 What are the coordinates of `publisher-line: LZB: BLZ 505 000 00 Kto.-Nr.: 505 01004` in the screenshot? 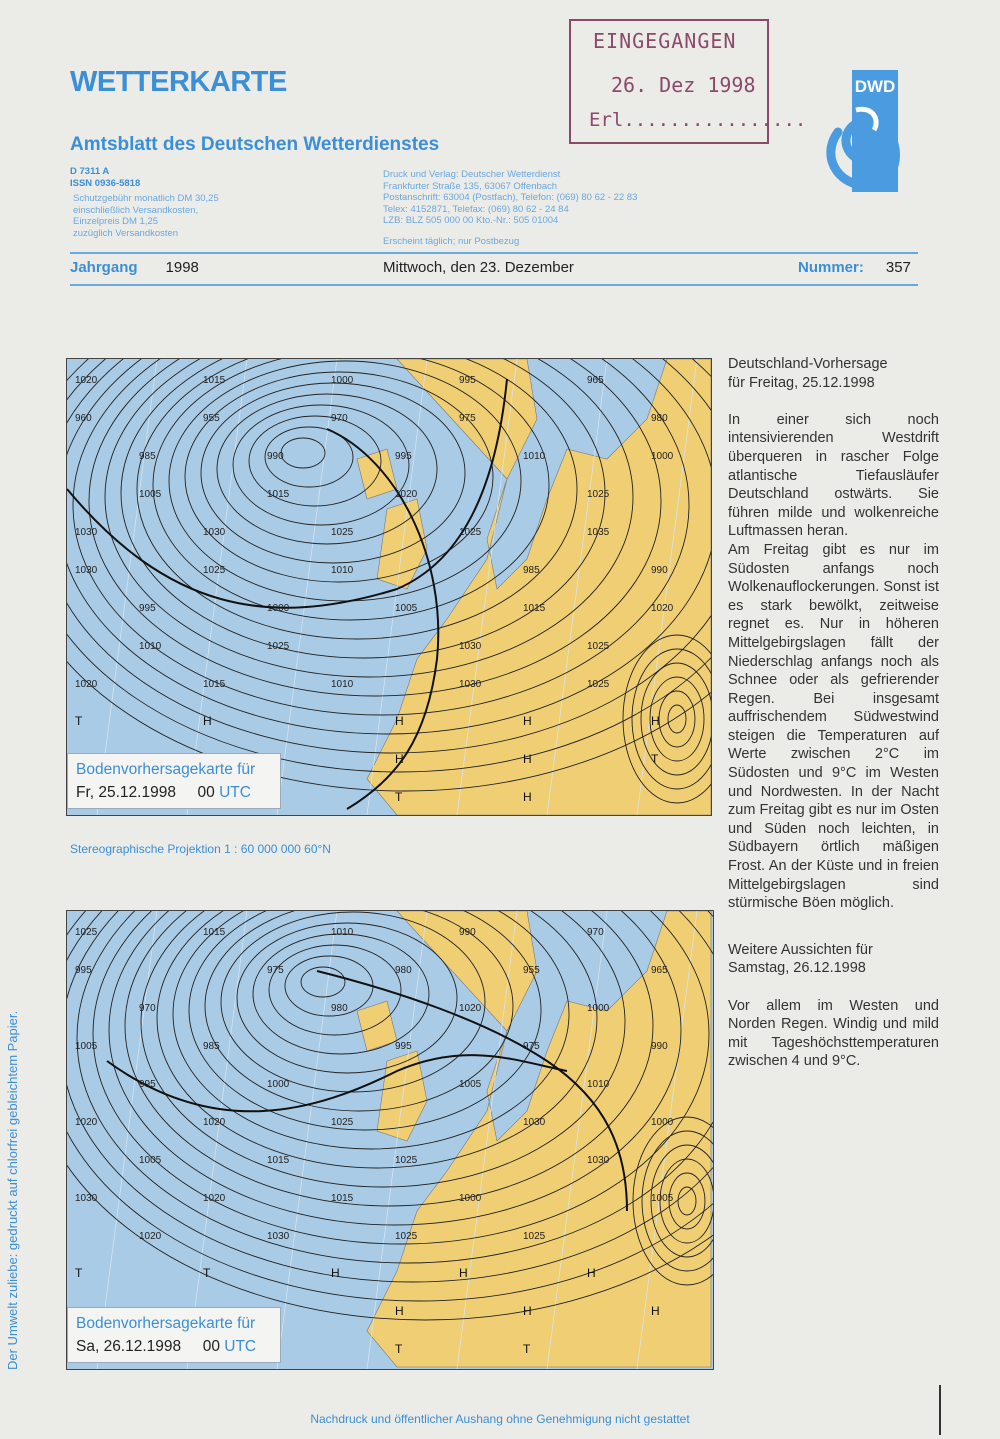 It's located at (471, 220).